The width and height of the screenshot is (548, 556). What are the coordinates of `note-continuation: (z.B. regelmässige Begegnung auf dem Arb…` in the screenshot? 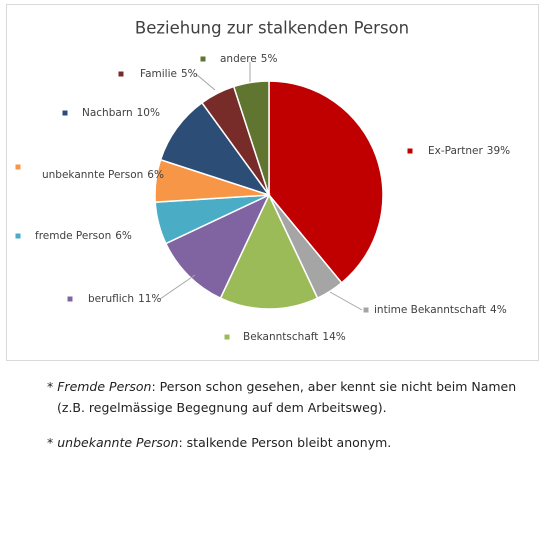 It's located at (222, 407).